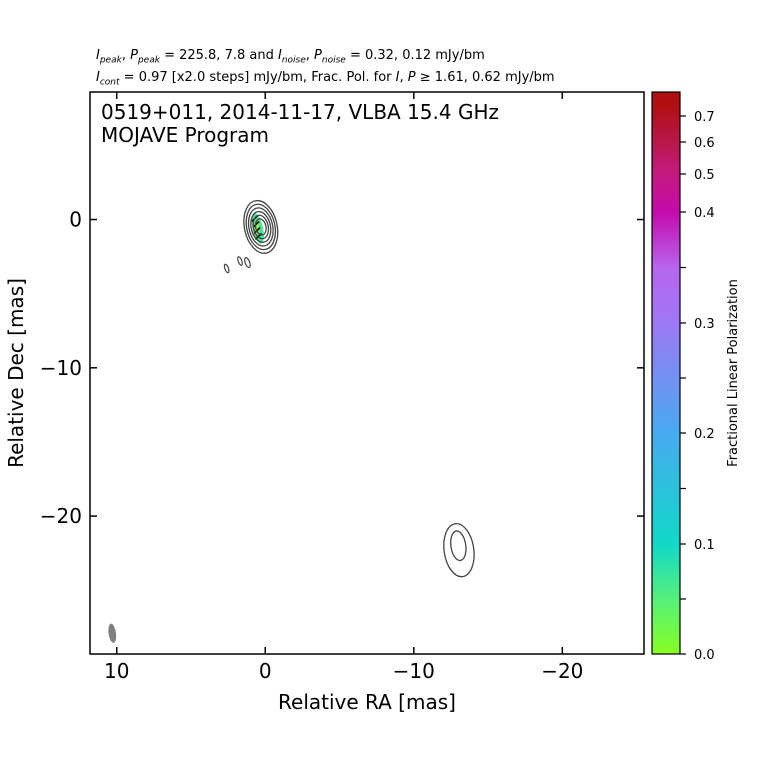 The image size is (760, 760). Describe the element at coordinates (562, 671) in the screenshot. I see `x-tick-label-3: −20` at that location.